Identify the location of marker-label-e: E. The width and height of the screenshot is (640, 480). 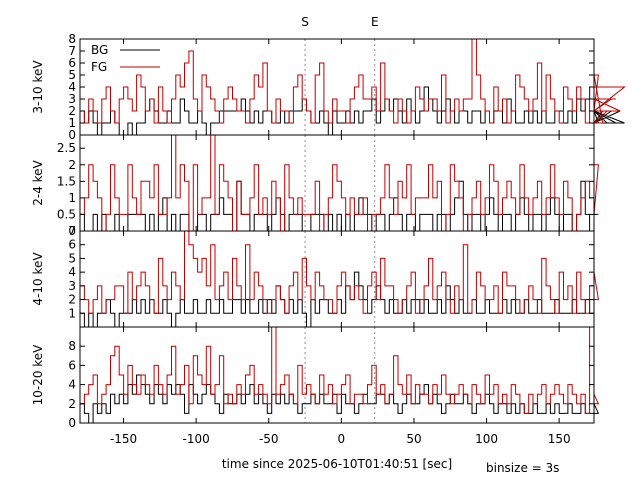
(375, 22).